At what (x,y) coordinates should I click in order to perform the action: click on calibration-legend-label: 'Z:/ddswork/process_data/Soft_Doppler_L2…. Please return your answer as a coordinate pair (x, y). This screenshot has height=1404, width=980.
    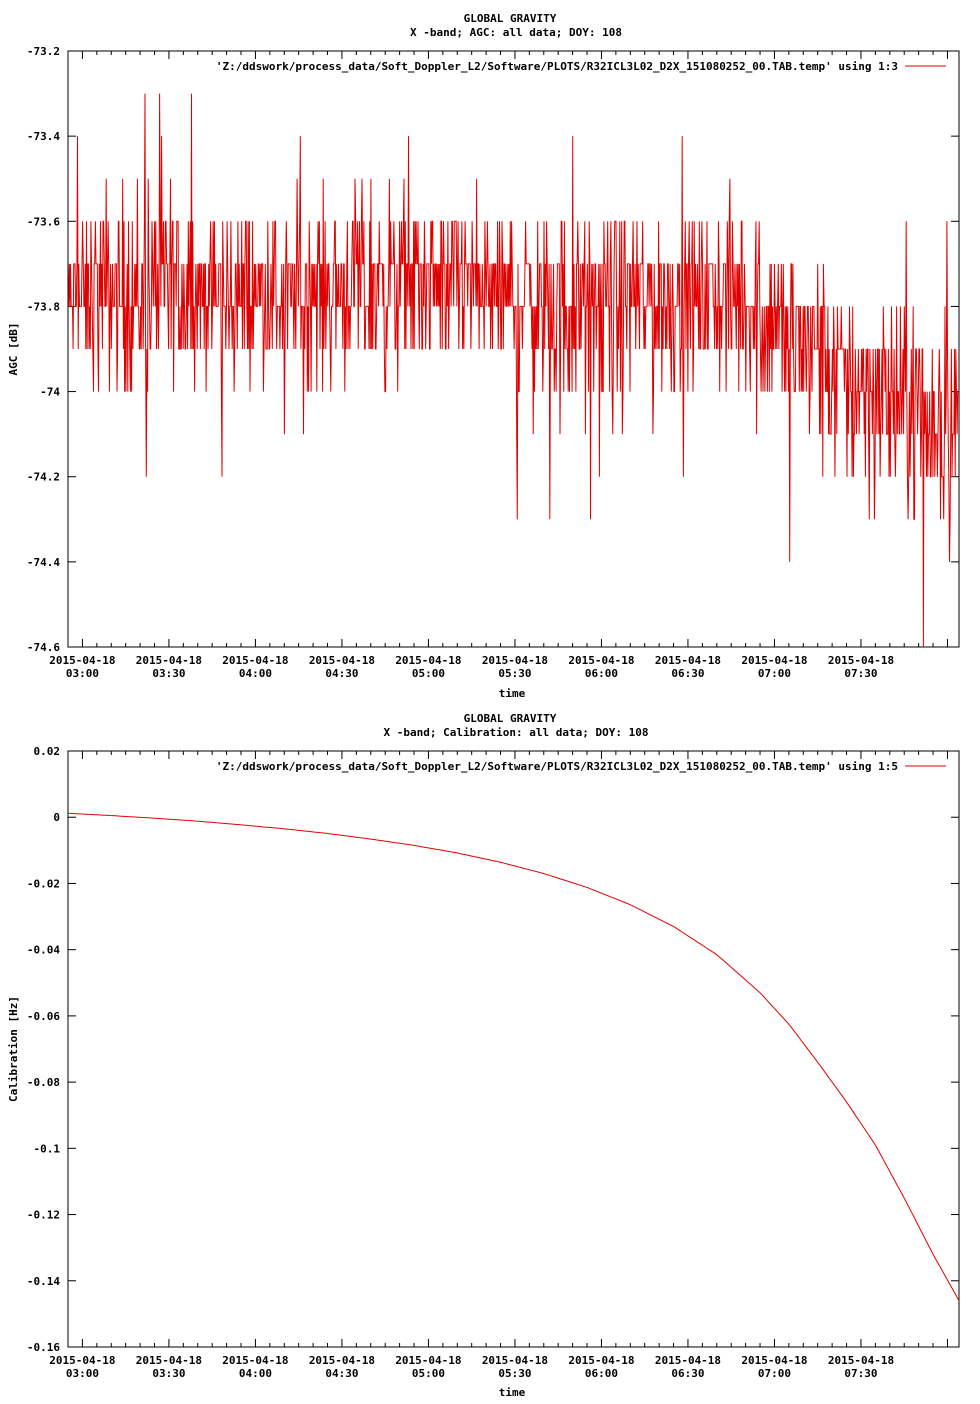
    Looking at the image, I should click on (557, 766).